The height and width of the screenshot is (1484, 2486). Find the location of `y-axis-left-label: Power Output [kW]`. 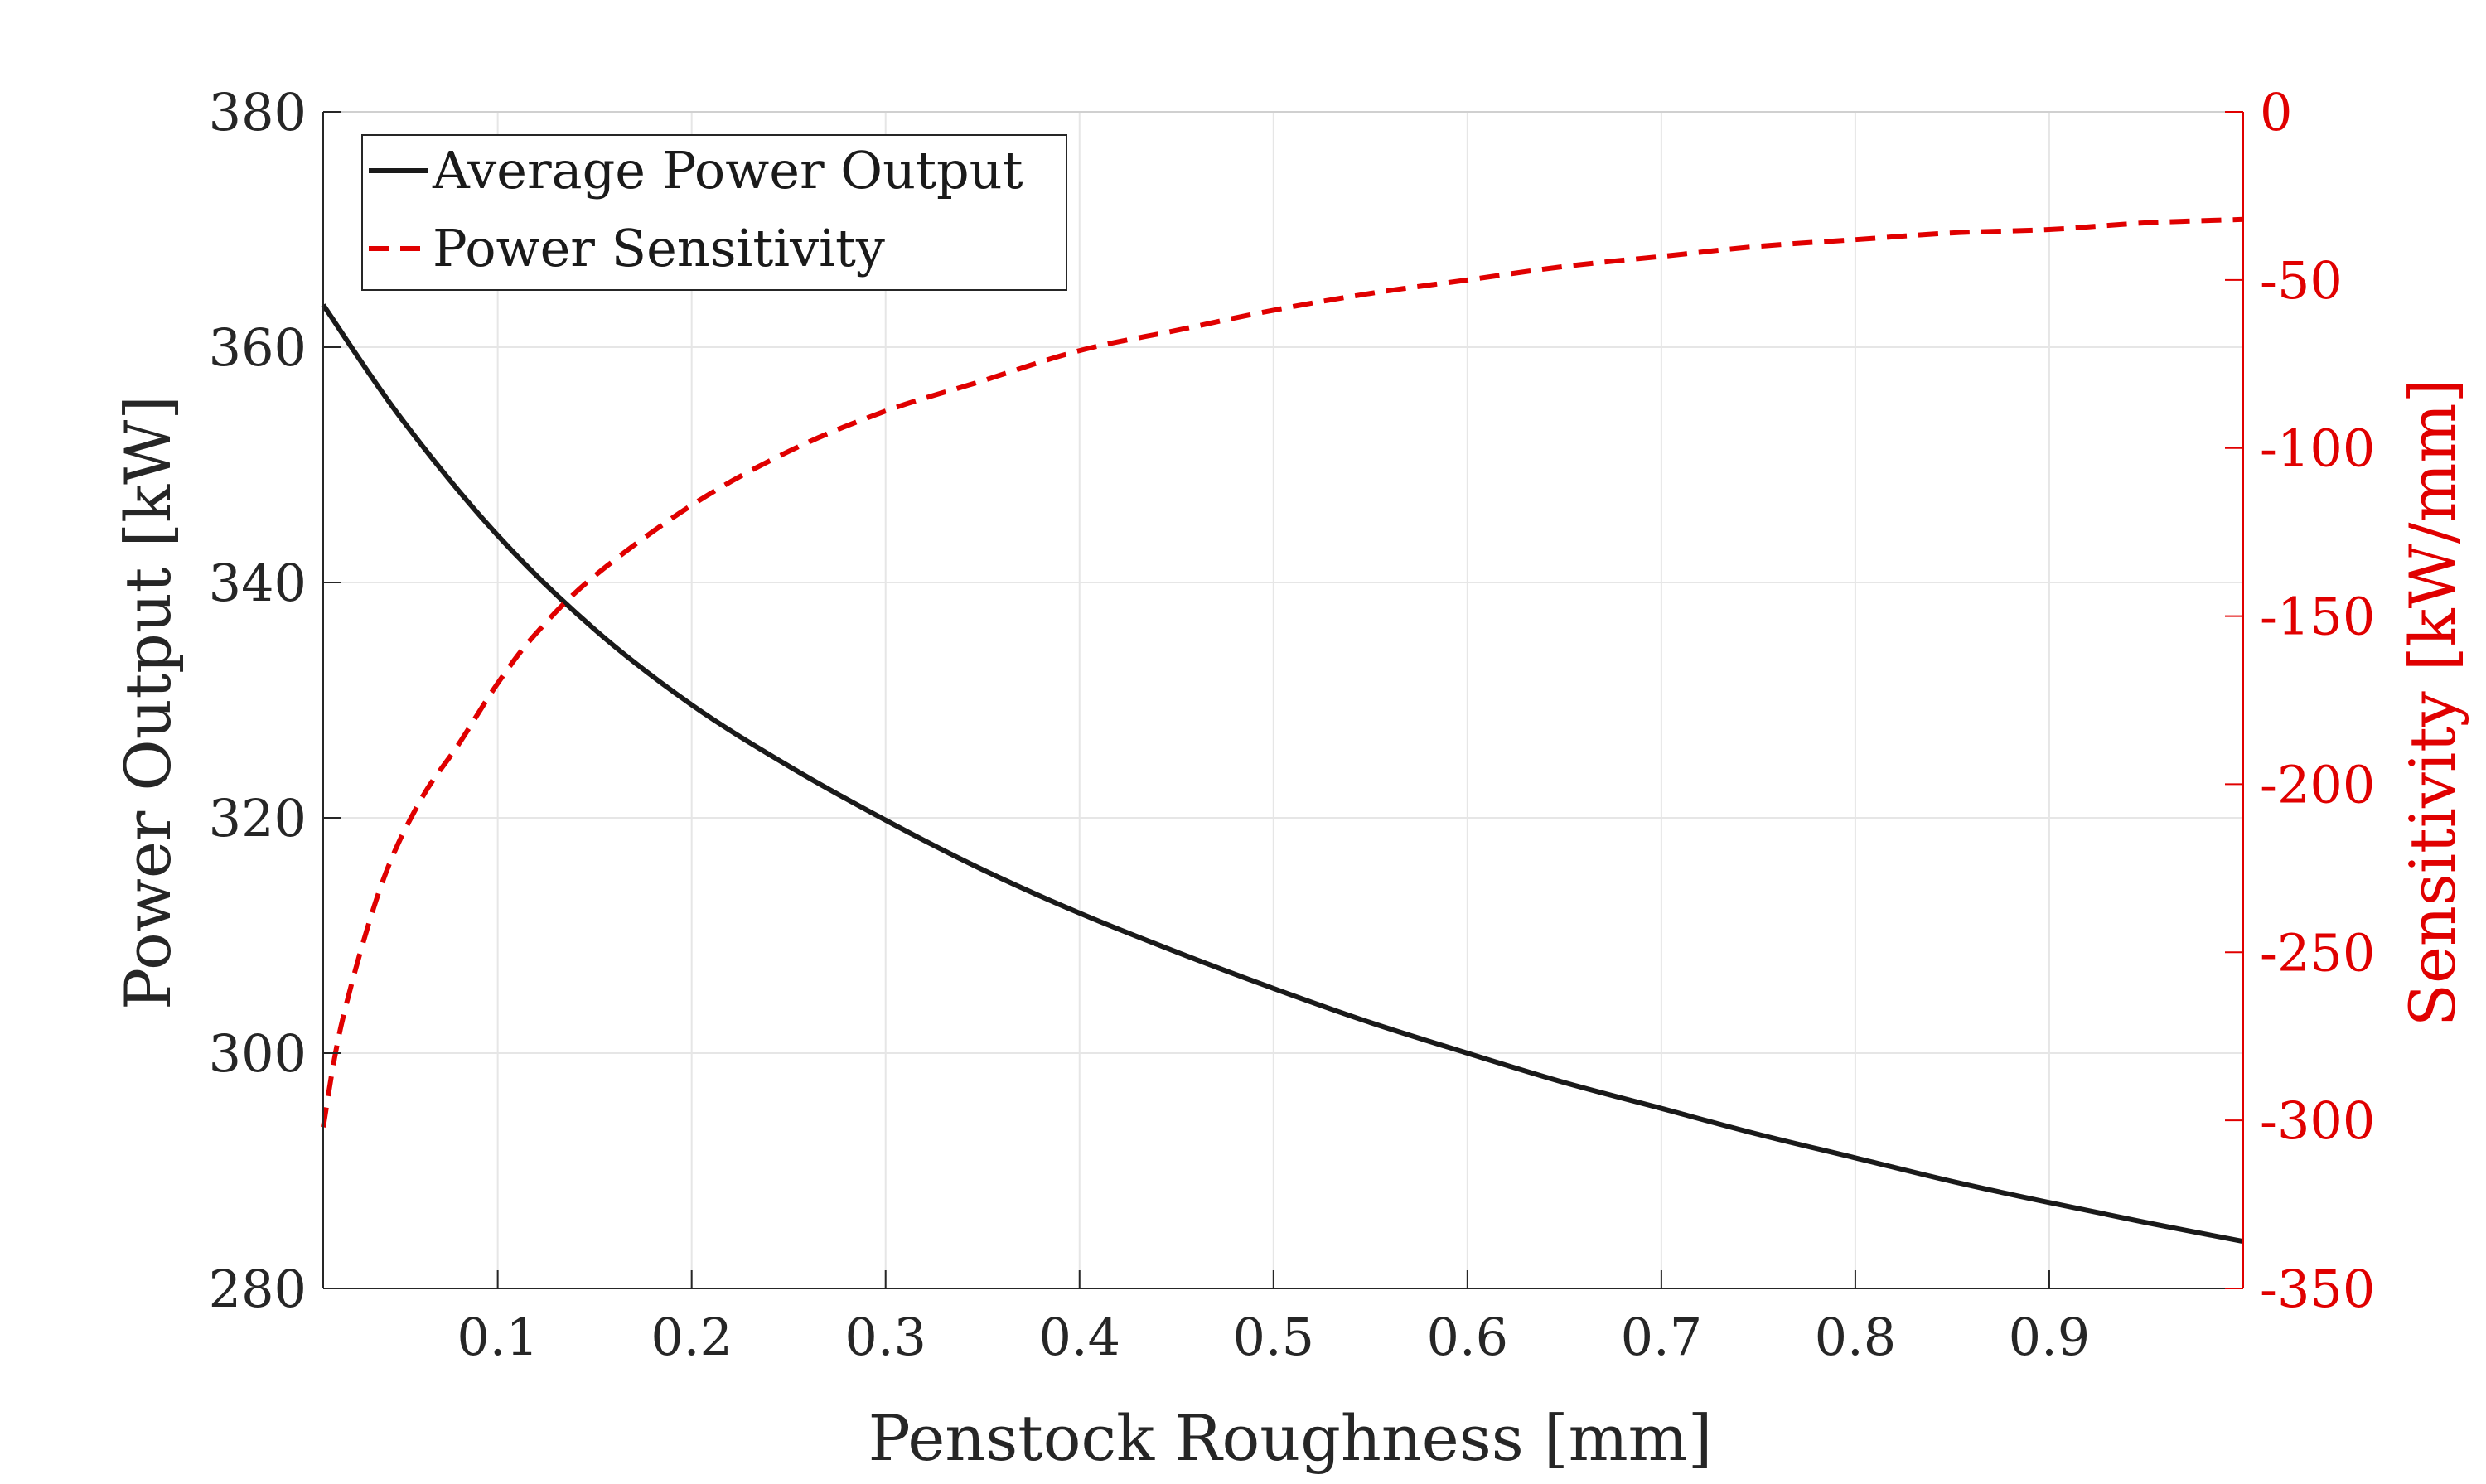

y-axis-left-label: Power Output [kW] is located at coordinates (148, 702).